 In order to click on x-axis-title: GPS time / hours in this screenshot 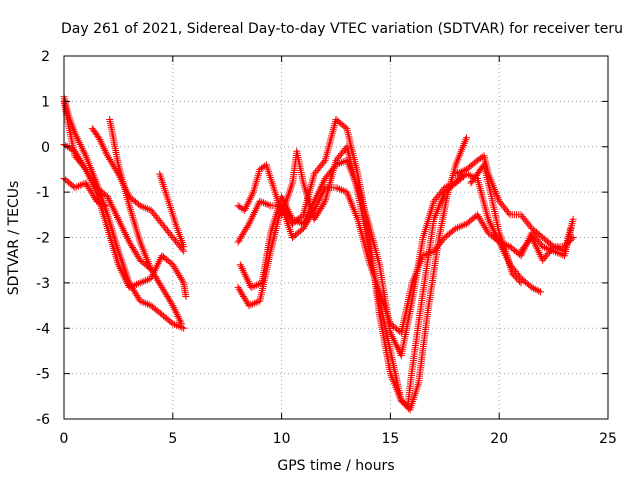, I will do `click(335, 466)`.